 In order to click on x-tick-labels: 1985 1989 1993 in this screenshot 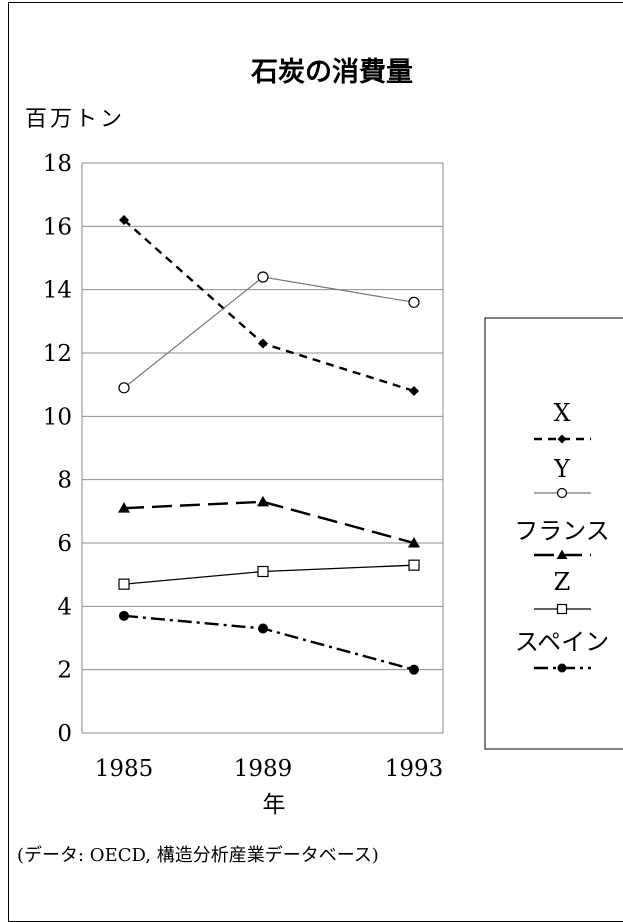, I will do `click(269, 769)`.